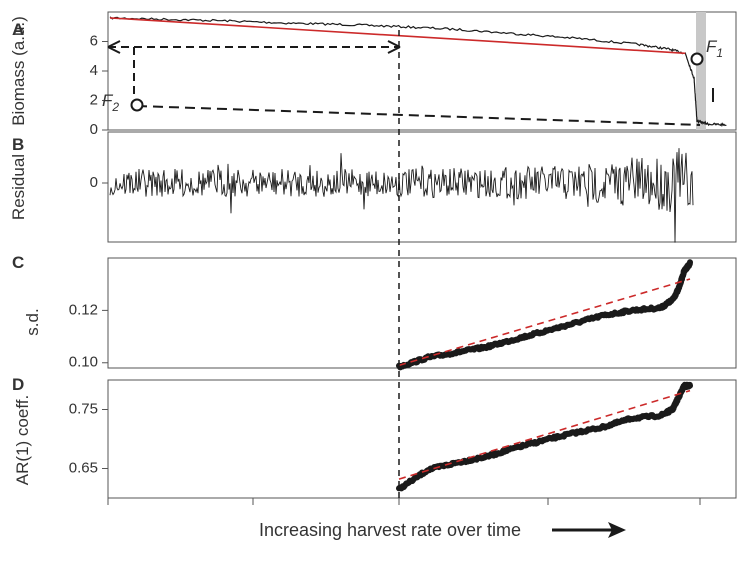 Image resolution: width=739 pixels, height=564 pixels. I want to click on ytick-label: 6, so click(94, 40).